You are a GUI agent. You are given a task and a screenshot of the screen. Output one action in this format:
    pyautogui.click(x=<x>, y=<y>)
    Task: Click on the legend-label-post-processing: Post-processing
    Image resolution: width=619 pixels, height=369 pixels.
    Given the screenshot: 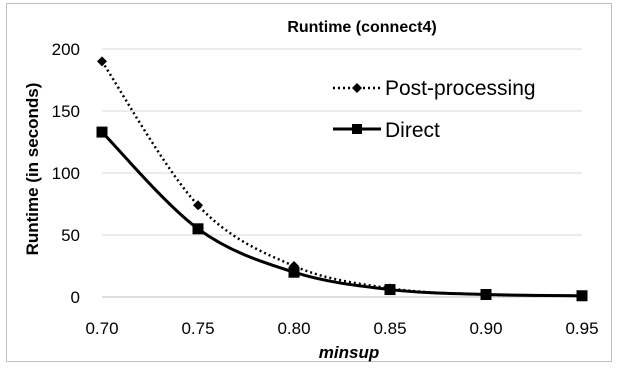 What is the action you would take?
    pyautogui.click(x=460, y=88)
    